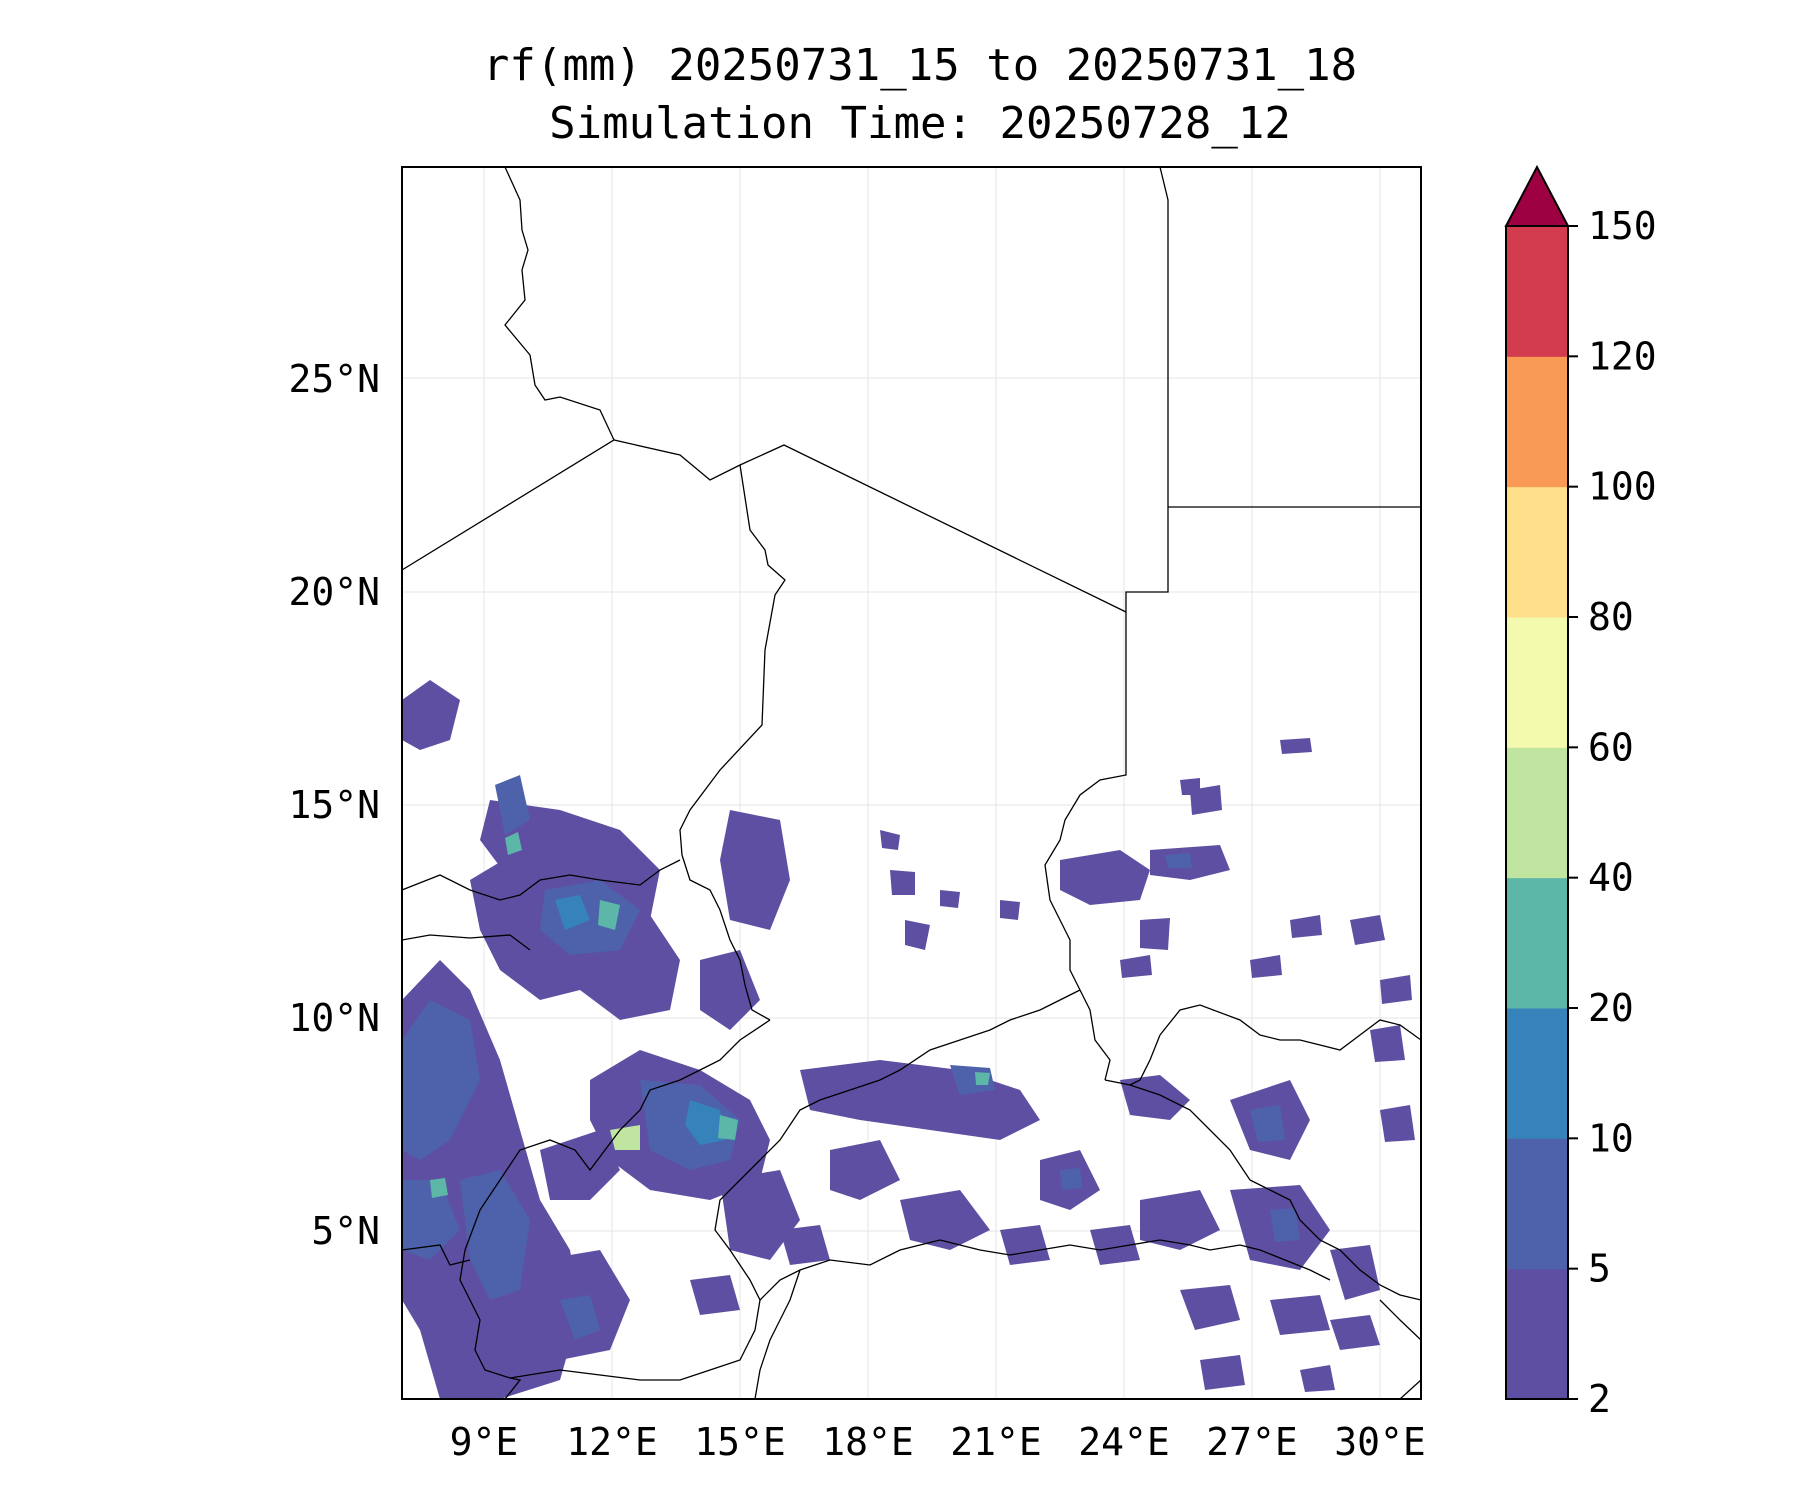 The height and width of the screenshot is (1500, 1800). I want to click on colorbar-tick-label: 40, so click(1611, 878).